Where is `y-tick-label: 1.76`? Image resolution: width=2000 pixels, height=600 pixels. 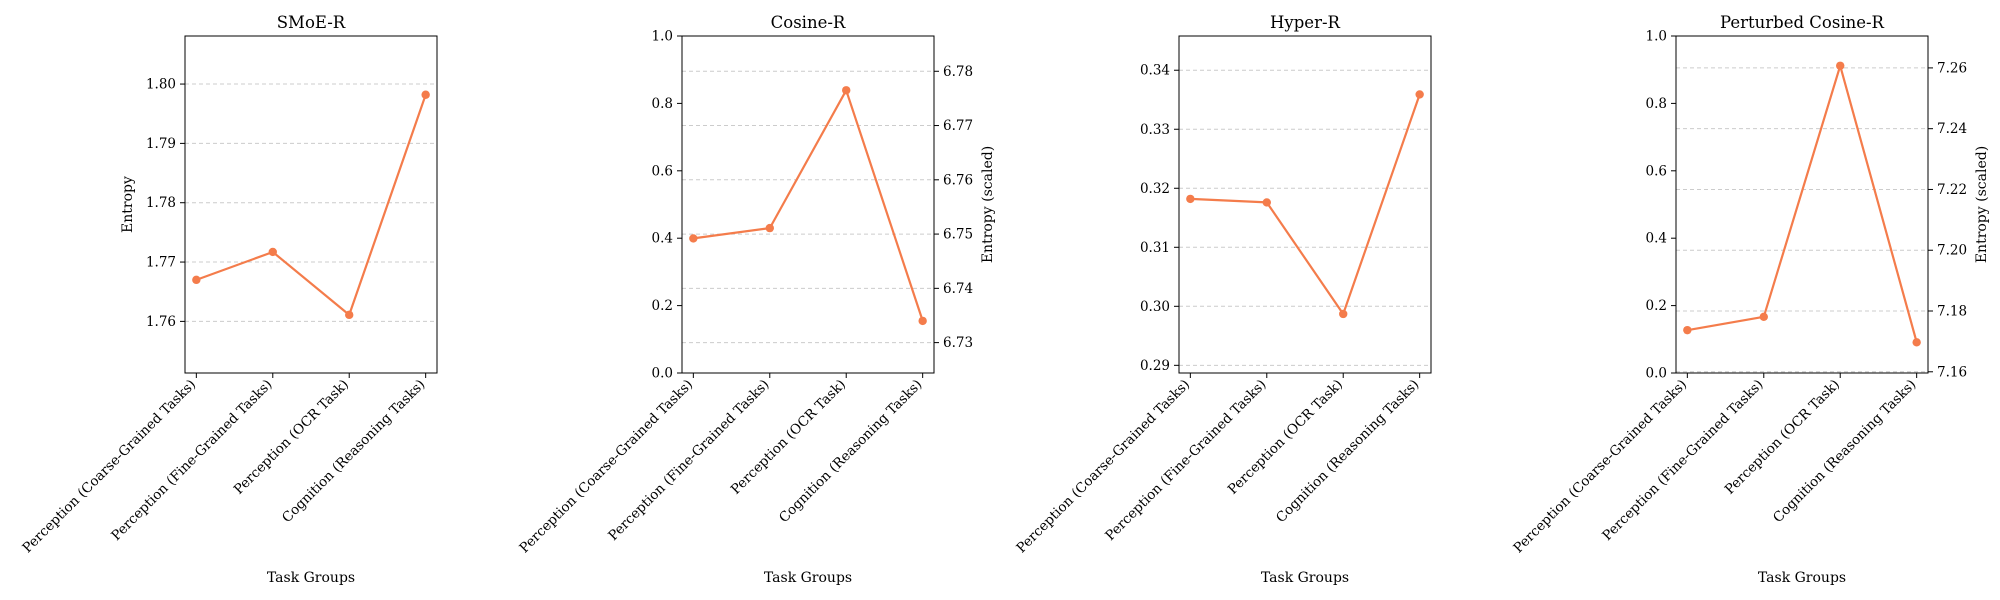
y-tick-label: 1.76 is located at coordinates (161, 322).